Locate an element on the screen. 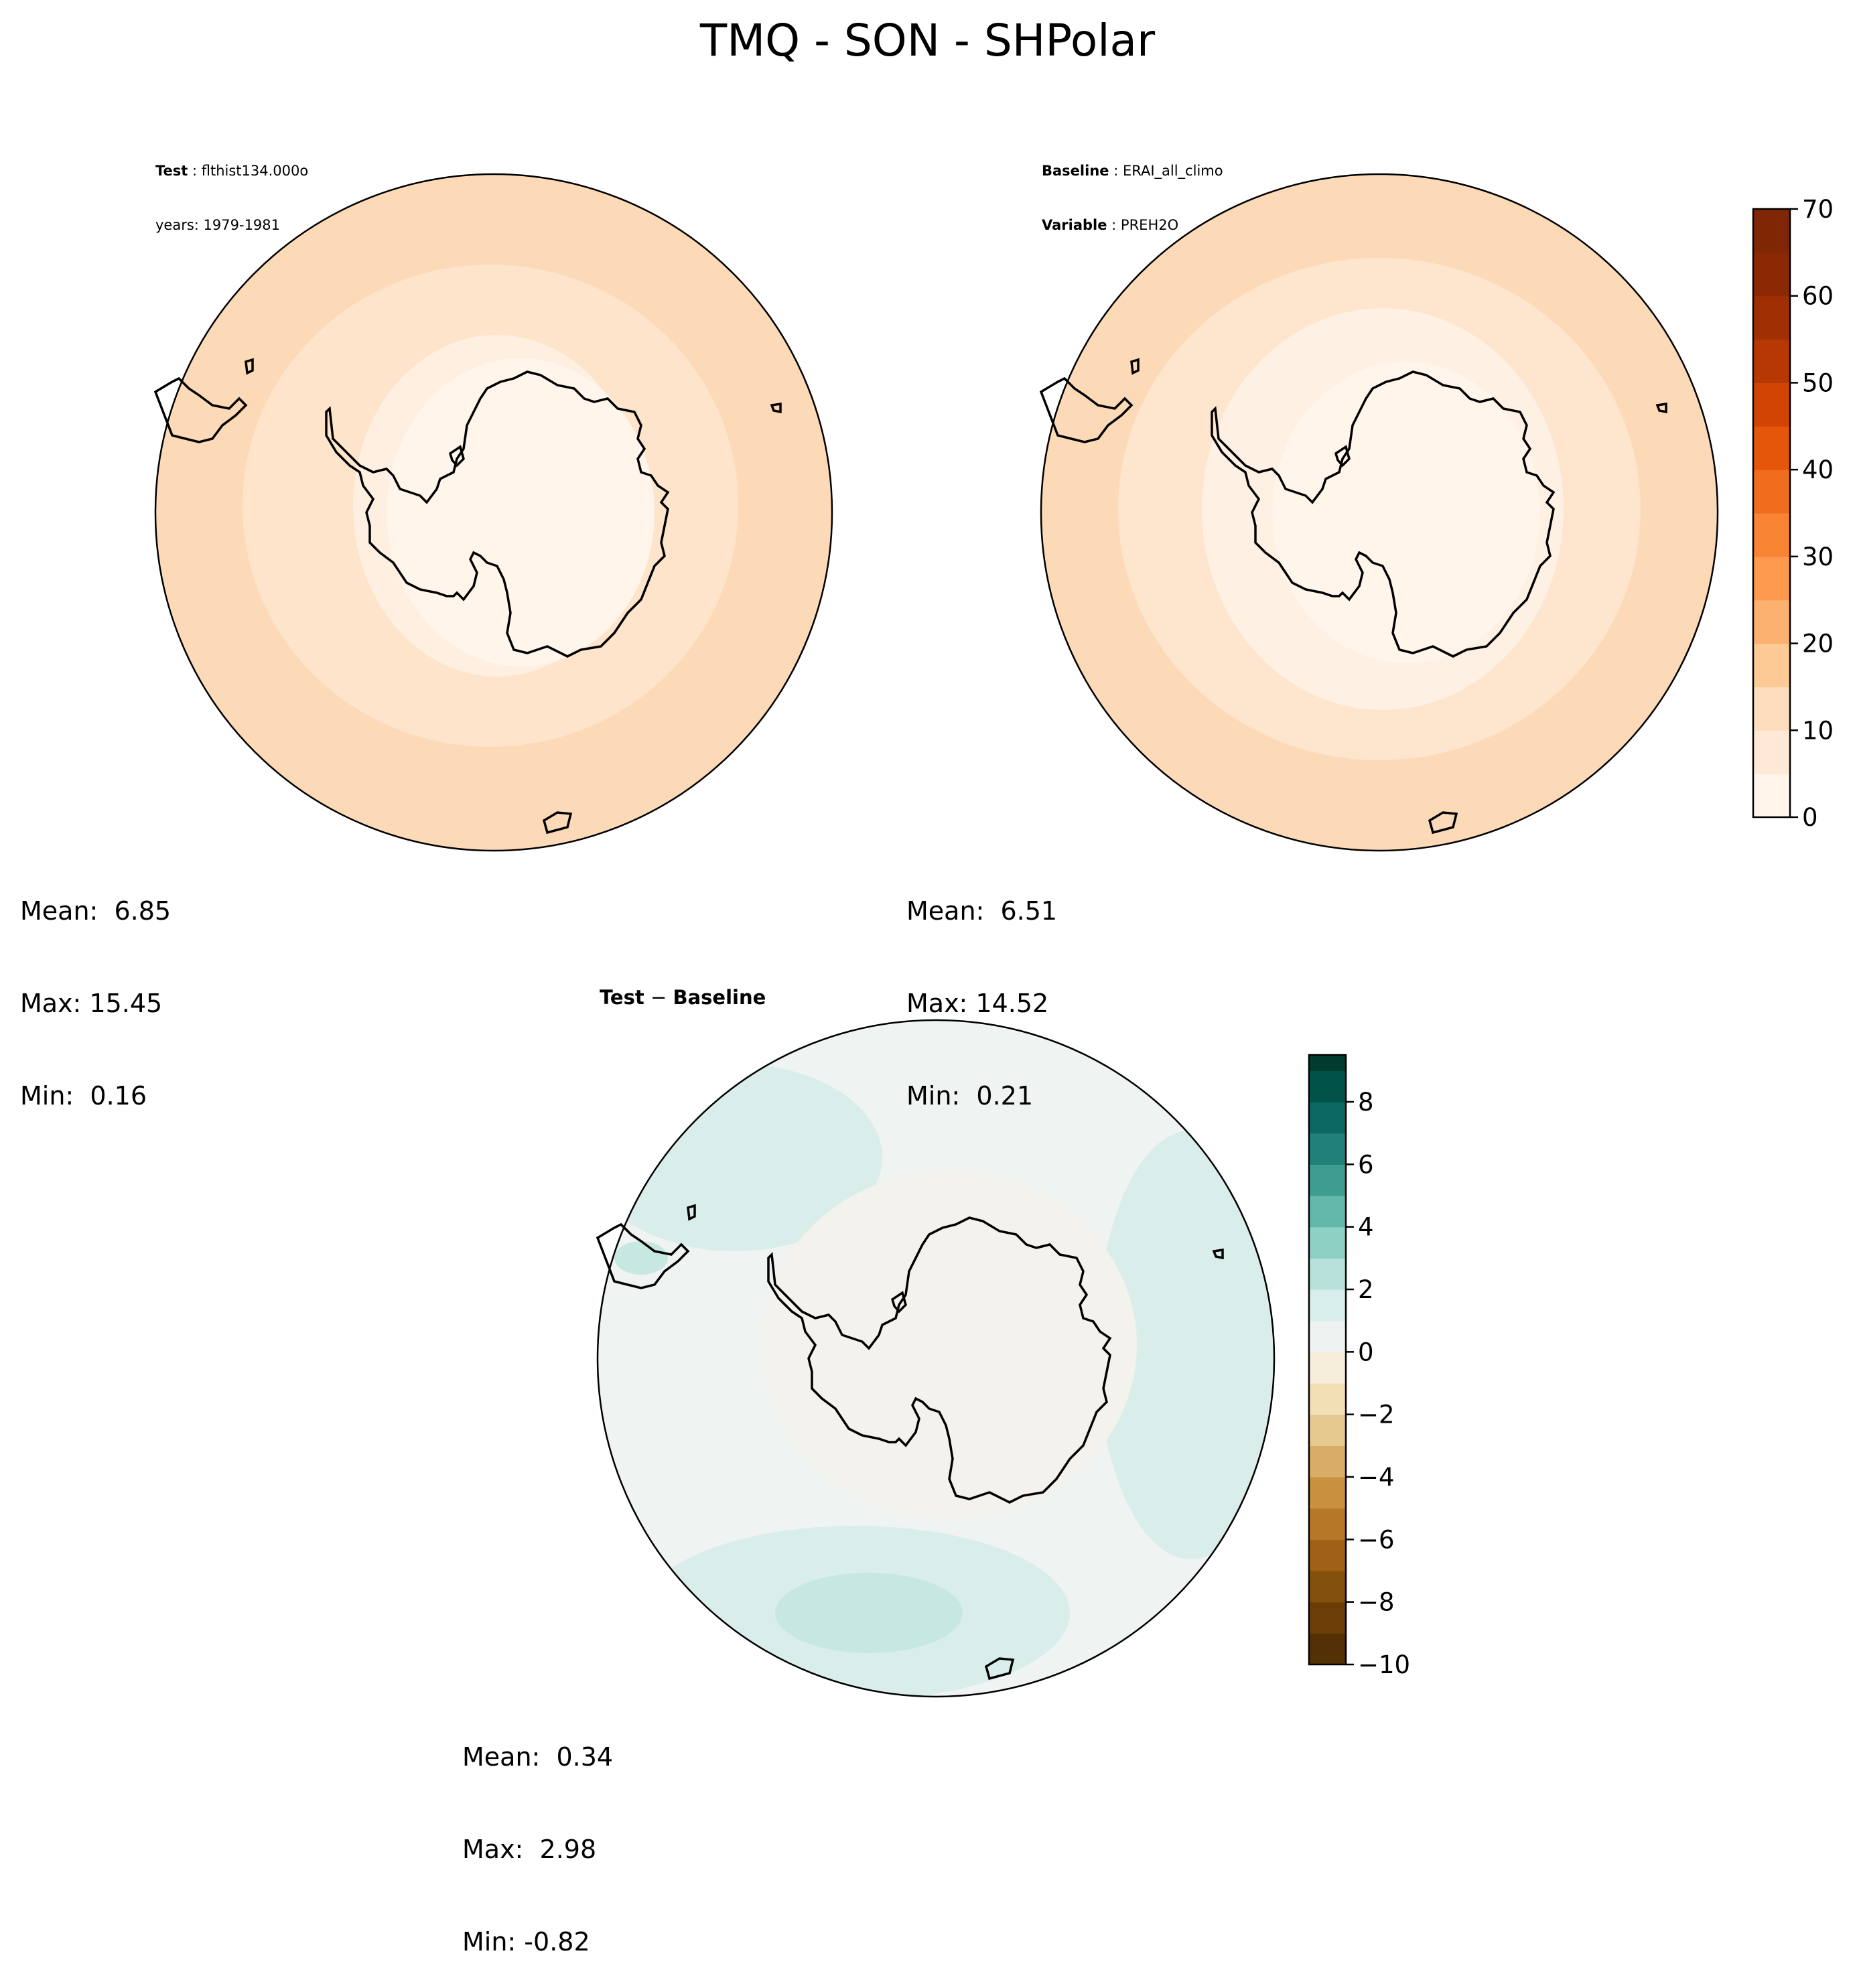 The image size is (1855, 1988). baseline-label-sep: : is located at coordinates (1116, 171).